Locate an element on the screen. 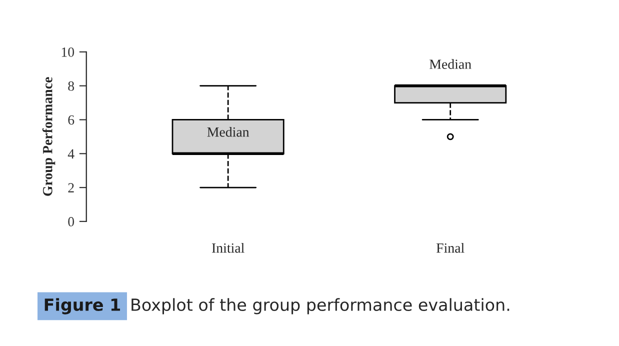 The width and height of the screenshot is (619, 346). text: Boxplot of the group performance evaluation. is located at coordinates (321, 306).